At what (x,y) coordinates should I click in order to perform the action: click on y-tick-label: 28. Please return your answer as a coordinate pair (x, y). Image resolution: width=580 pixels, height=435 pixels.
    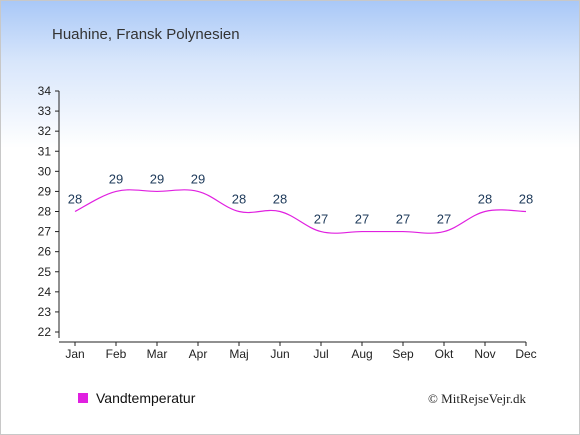
    Looking at the image, I should click on (45, 212).